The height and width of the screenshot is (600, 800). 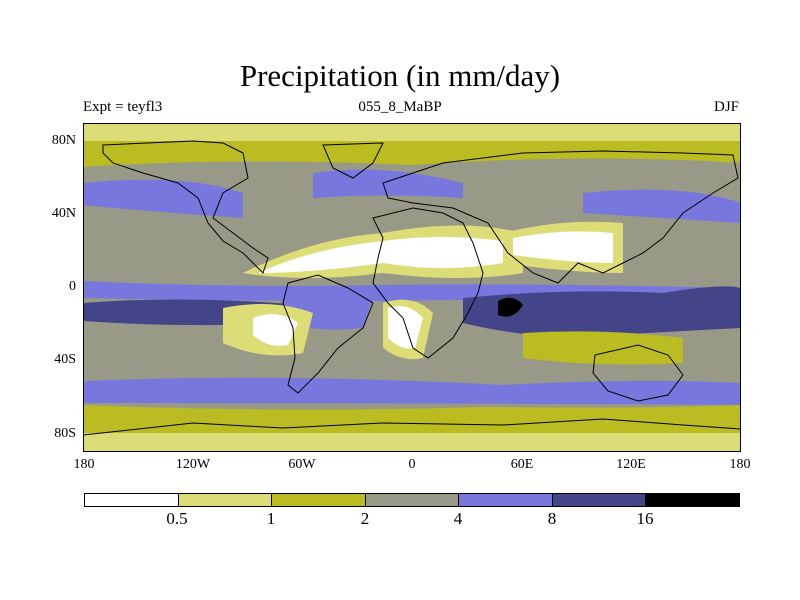 What do you see at coordinates (631, 464) in the screenshot?
I see `lon-label-120e: 120E` at bounding box center [631, 464].